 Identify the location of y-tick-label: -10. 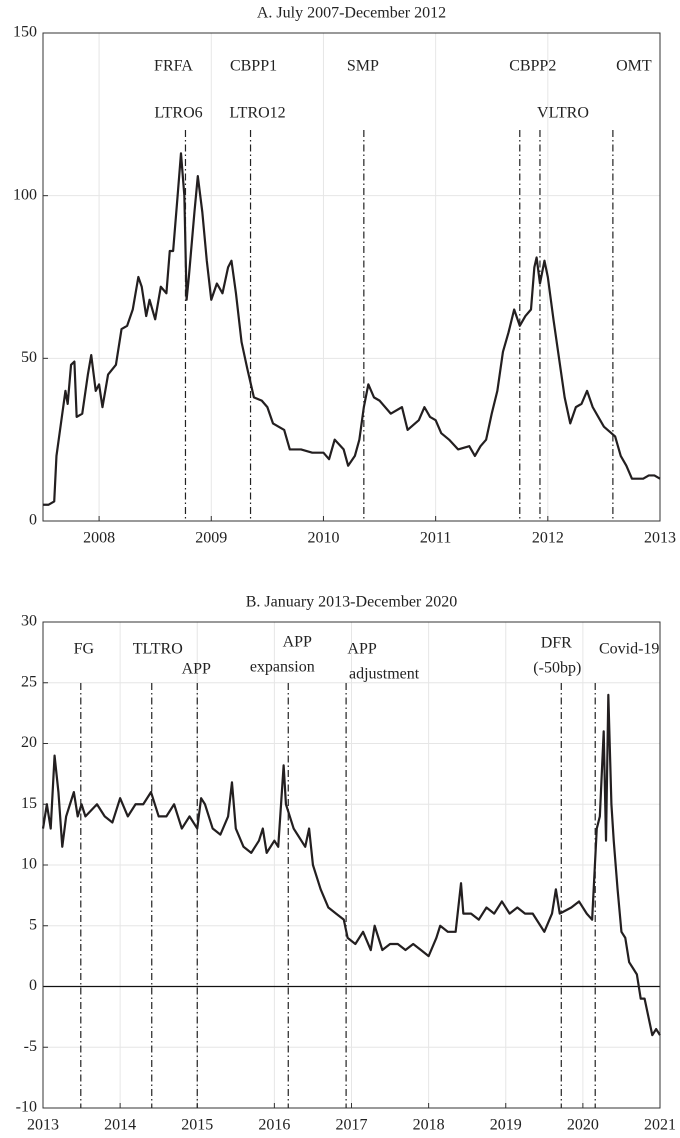
(26, 1107).